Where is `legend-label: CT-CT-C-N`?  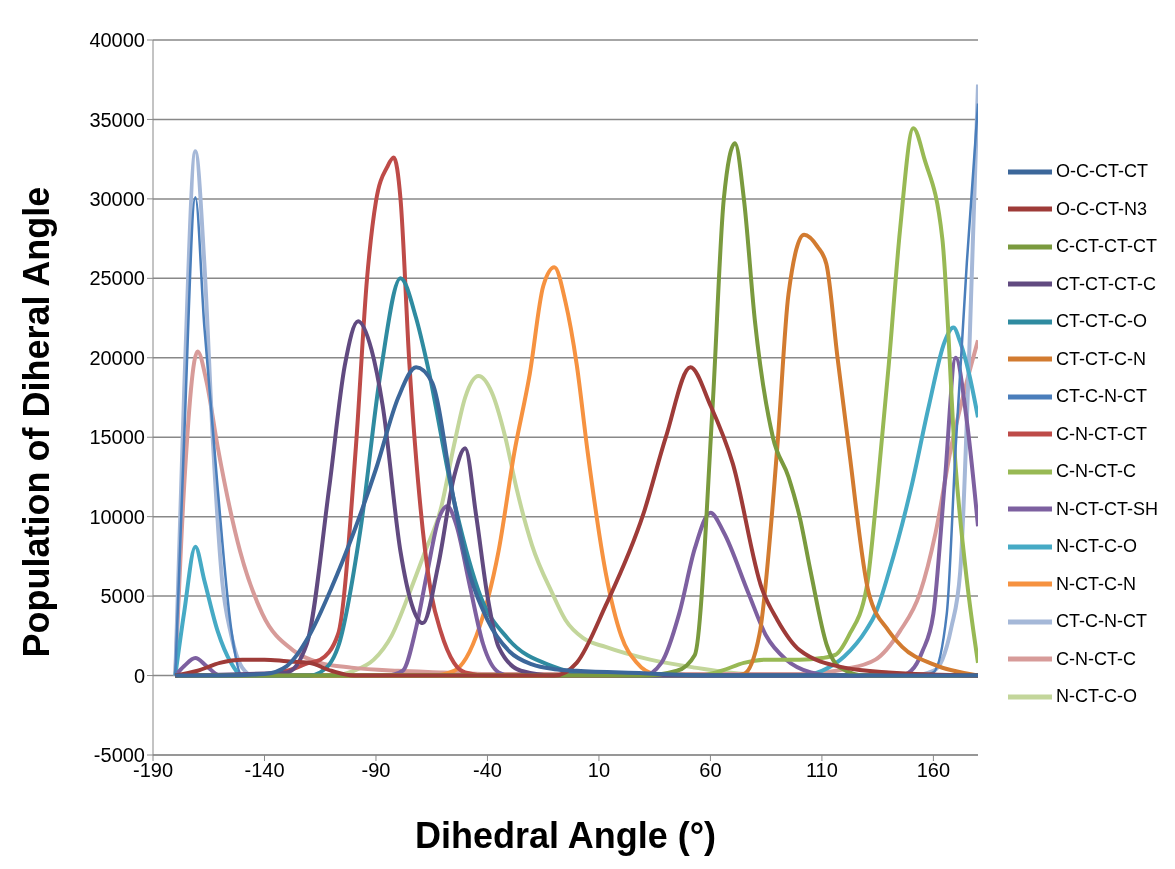 legend-label: CT-CT-C-N is located at coordinates (1101, 359).